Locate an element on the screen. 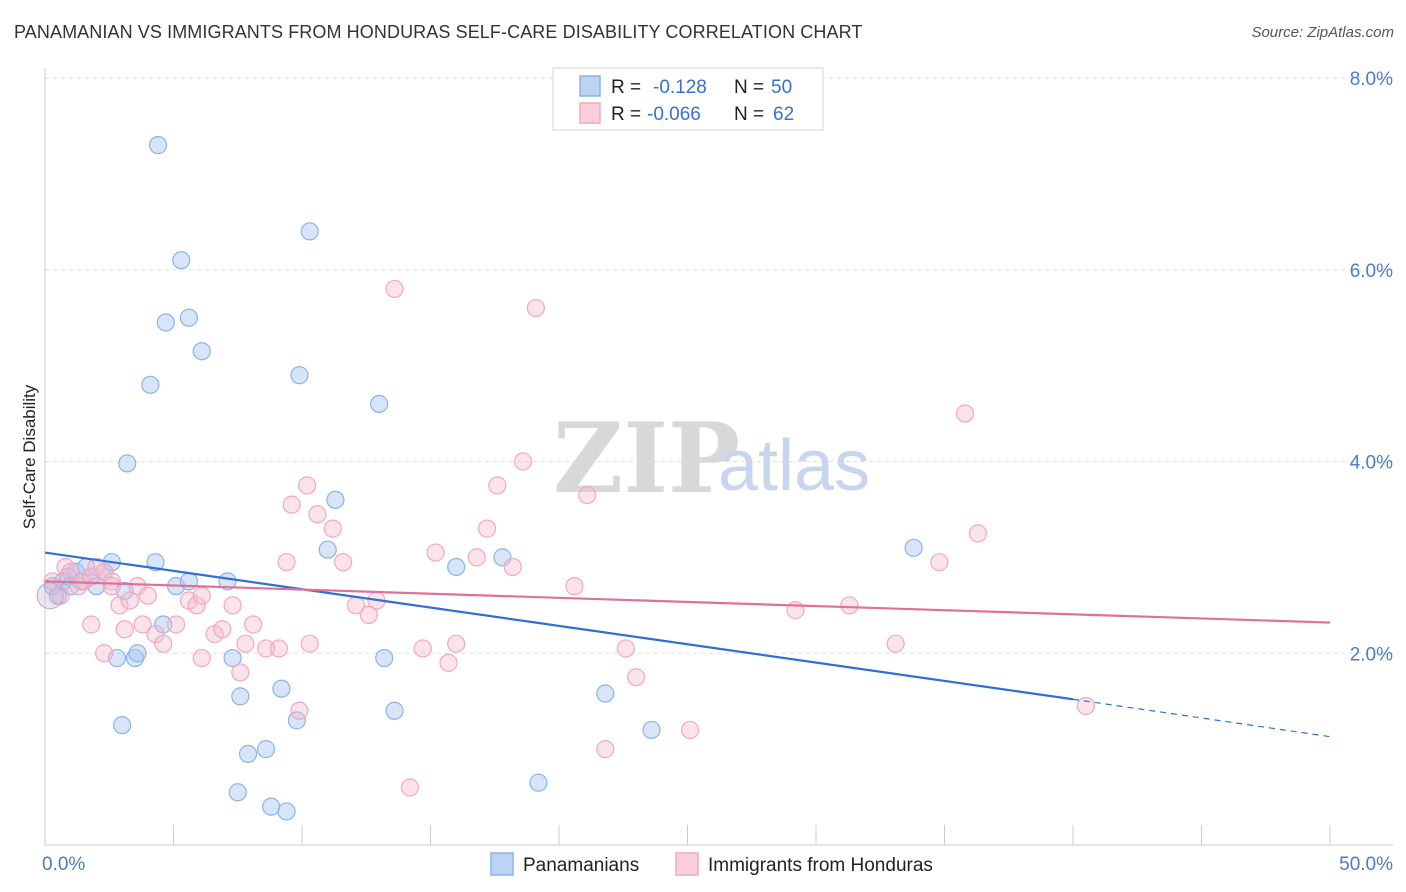 This screenshot has width=1406, height=892. trend-line-honduras is located at coordinates (687, 602).